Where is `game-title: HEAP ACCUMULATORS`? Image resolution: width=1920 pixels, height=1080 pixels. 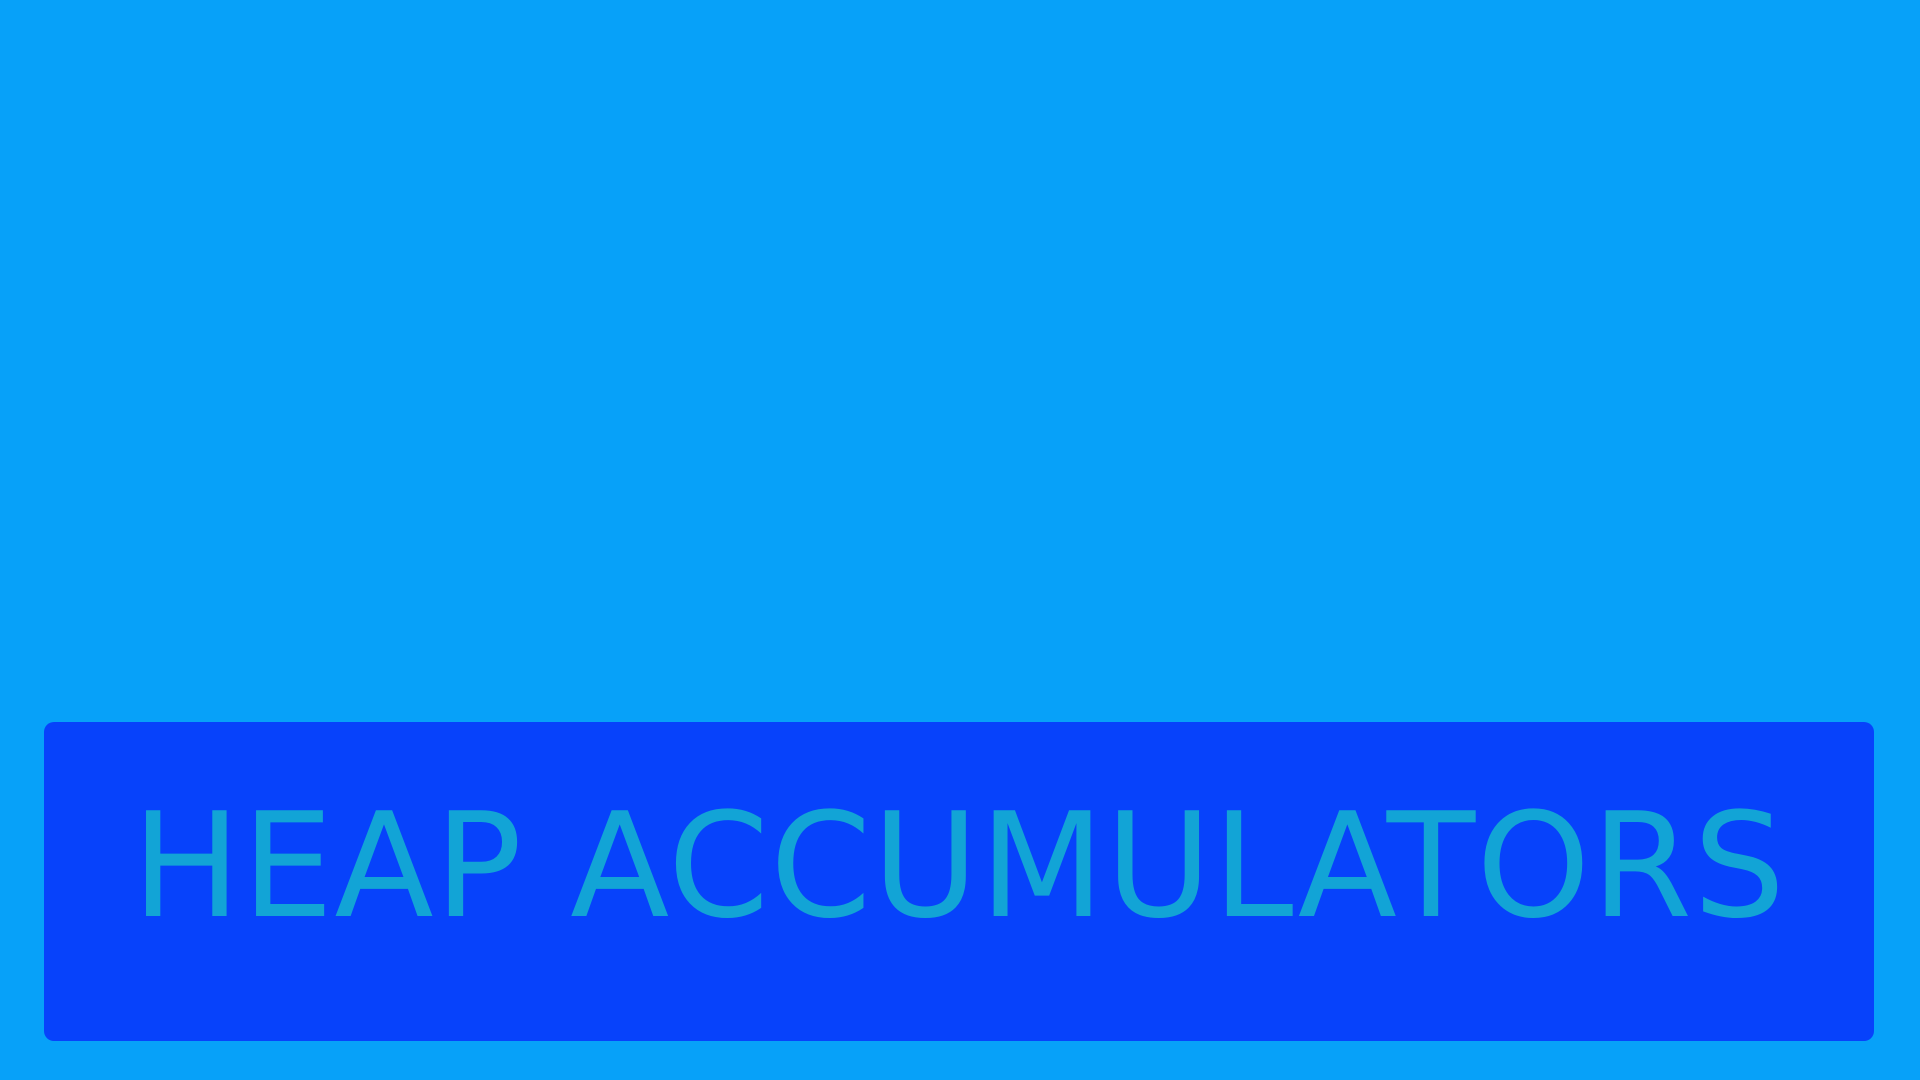
game-title: HEAP ACCUMULATORS is located at coordinates (959, 866).